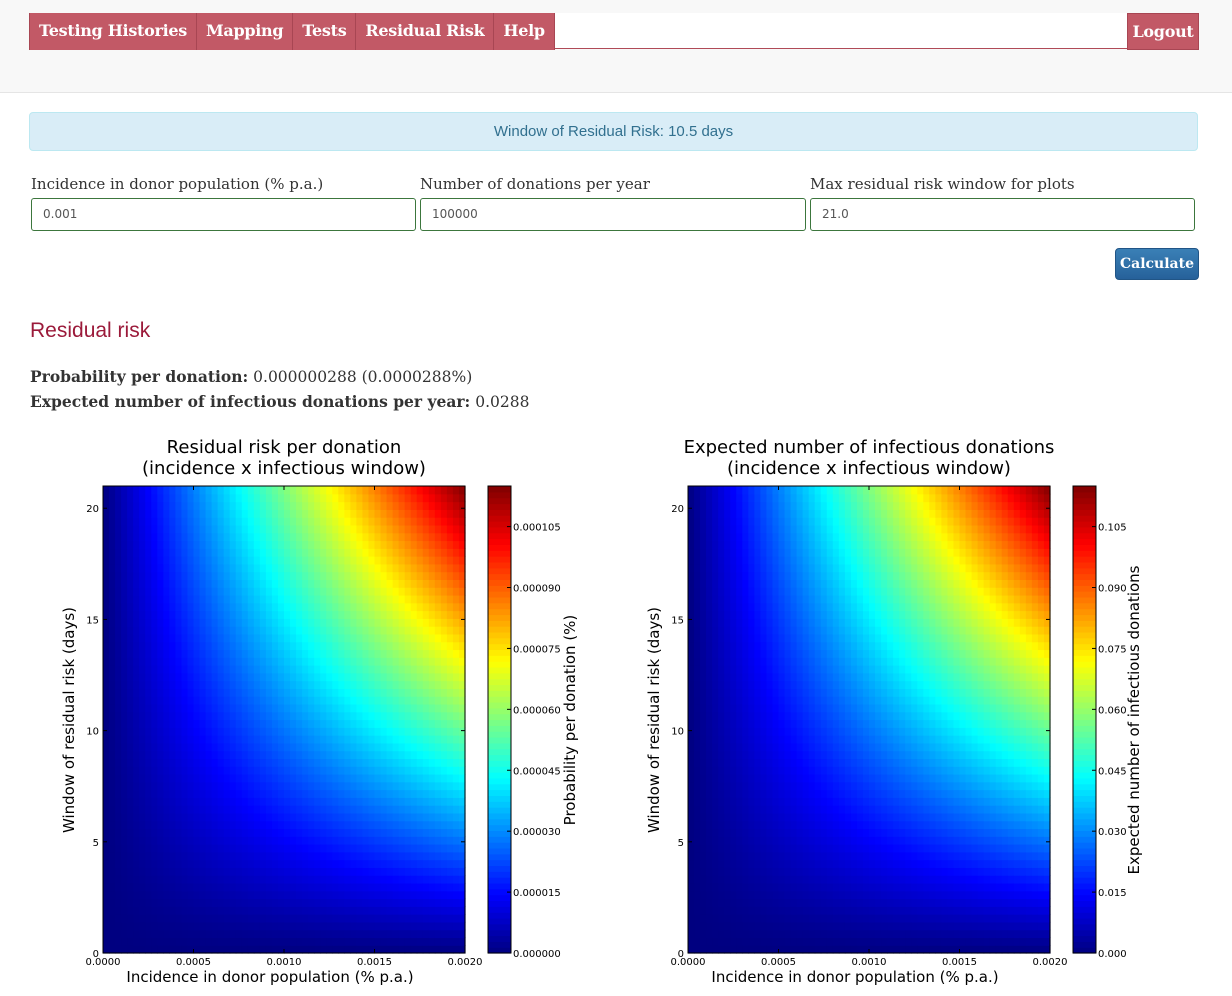  I want to click on nav-mapping: Mapping, so click(245, 31).